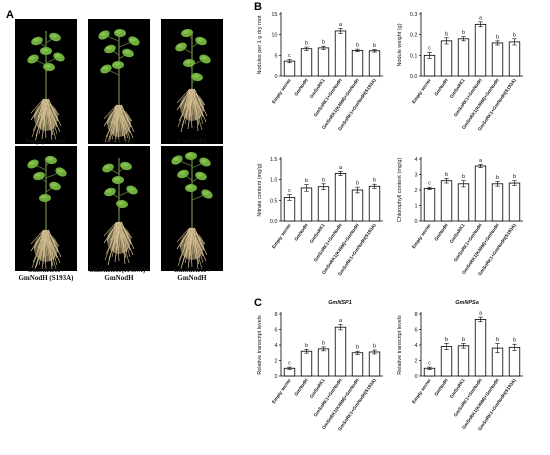  What do you see at coordinates (274, 15) in the screenshot?
I see `y-tick-label: 15` at bounding box center [274, 15].